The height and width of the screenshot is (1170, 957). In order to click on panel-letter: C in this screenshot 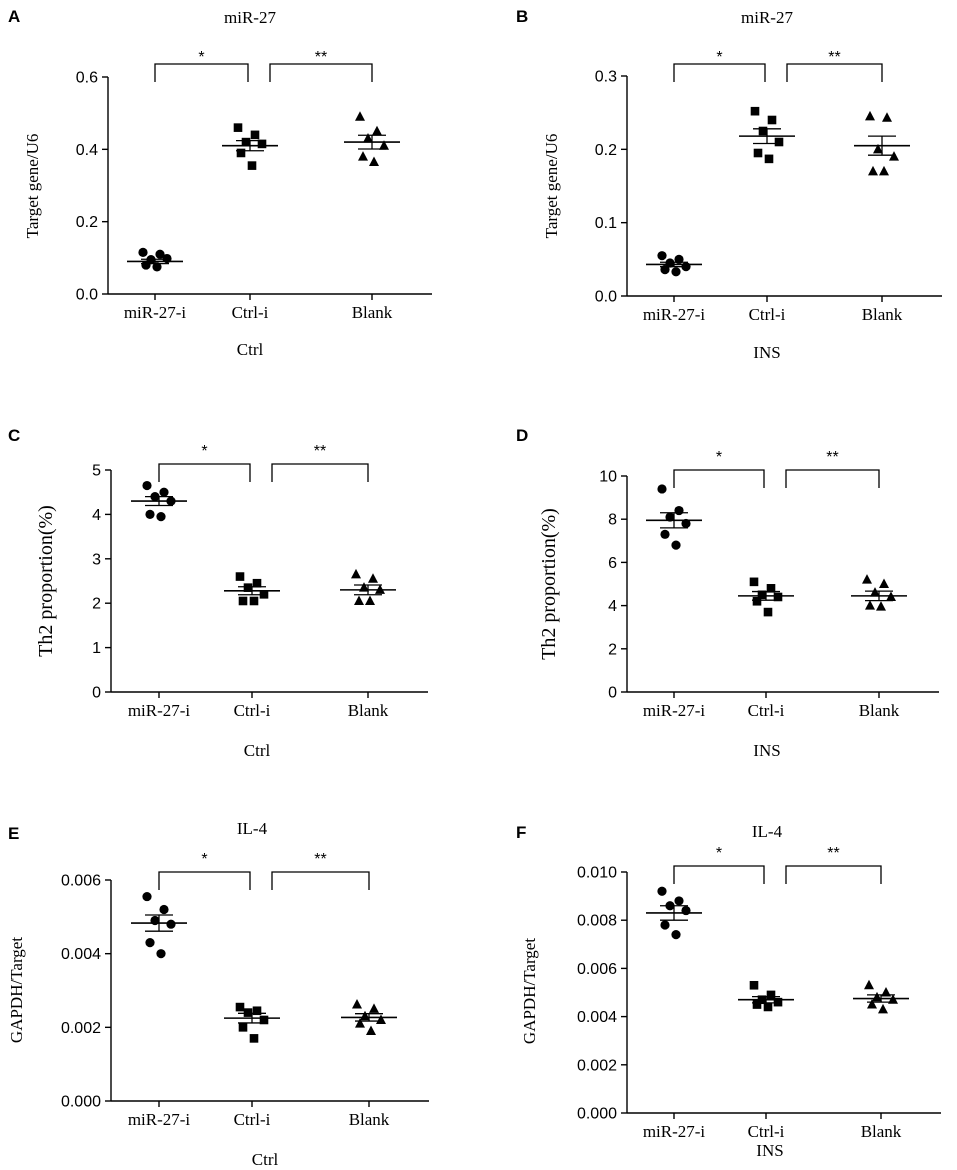, I will do `click(14, 435)`.